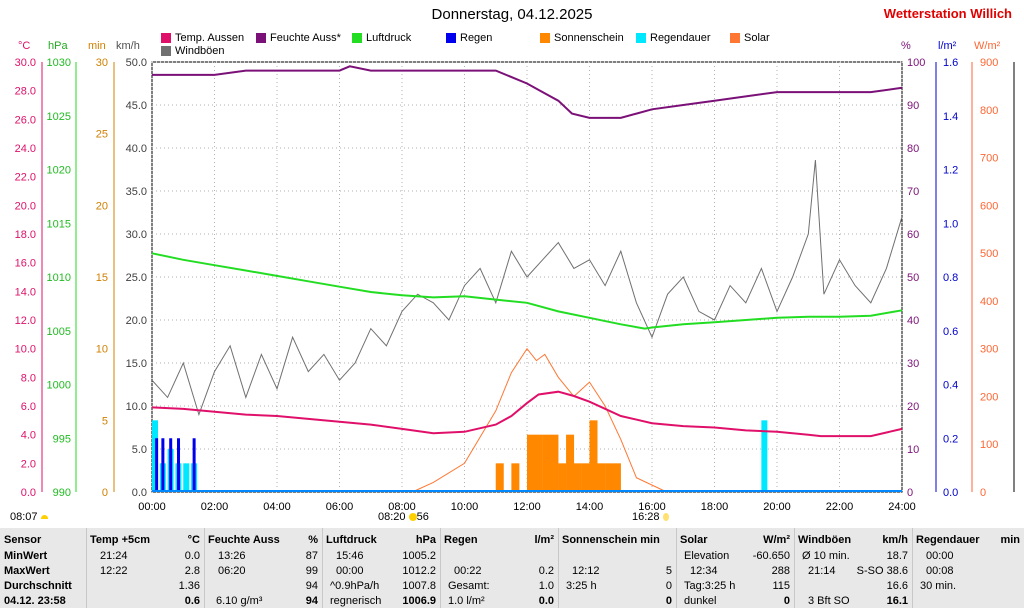 This screenshot has height=610, width=1024. What do you see at coordinates (340, 507) in the screenshot?
I see `time-tick-label: 06:00` at bounding box center [340, 507].